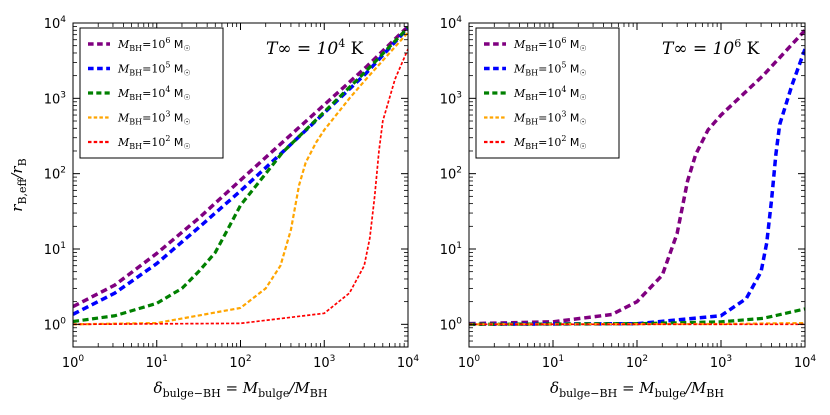 The width and height of the screenshot is (830, 415). I want to click on y-axis-label: rB,eff/rB, so click(18, 184).